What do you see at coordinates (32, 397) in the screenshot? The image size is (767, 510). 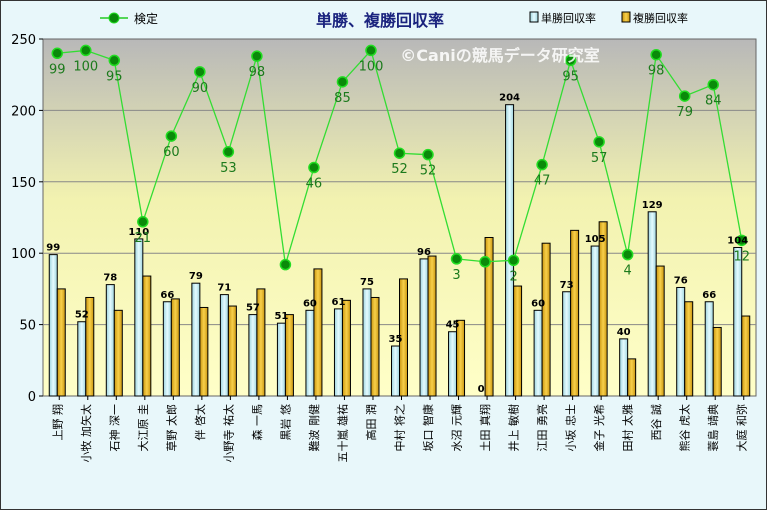 I see `y-tick-label: 0` at bounding box center [32, 397].